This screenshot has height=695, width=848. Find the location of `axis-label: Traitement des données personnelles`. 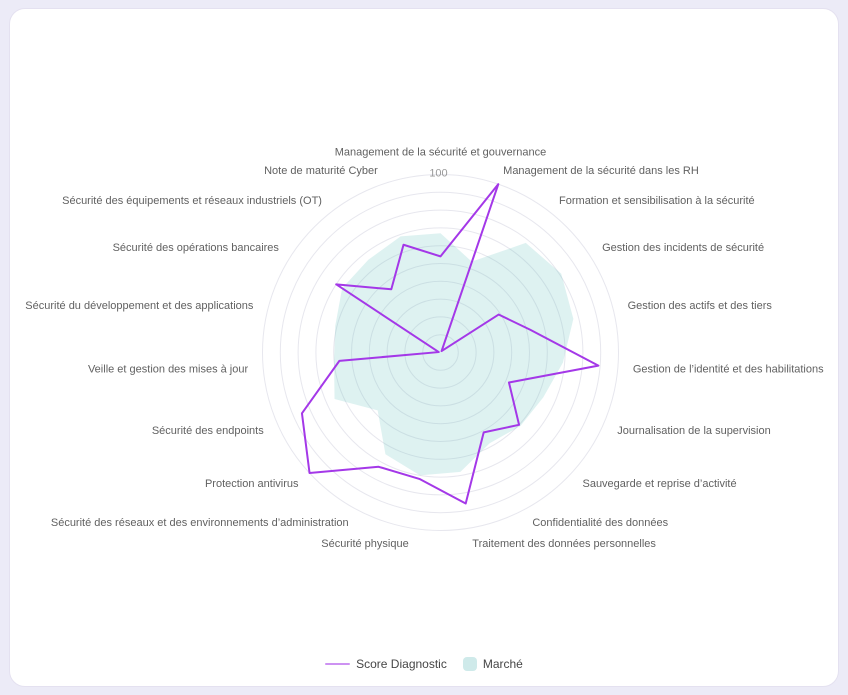

axis-label: Traitement des données personnelles is located at coordinates (564, 544).